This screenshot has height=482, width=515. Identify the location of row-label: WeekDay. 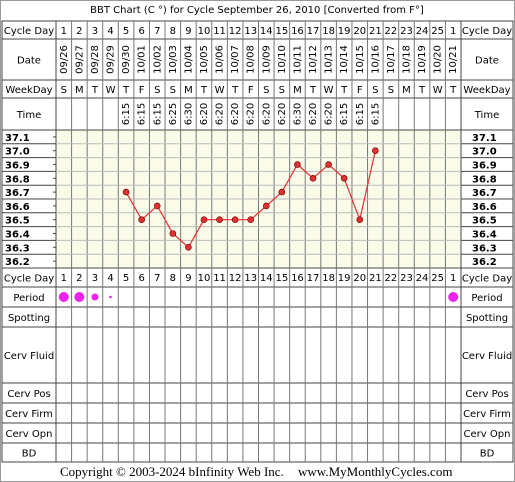
(486, 90).